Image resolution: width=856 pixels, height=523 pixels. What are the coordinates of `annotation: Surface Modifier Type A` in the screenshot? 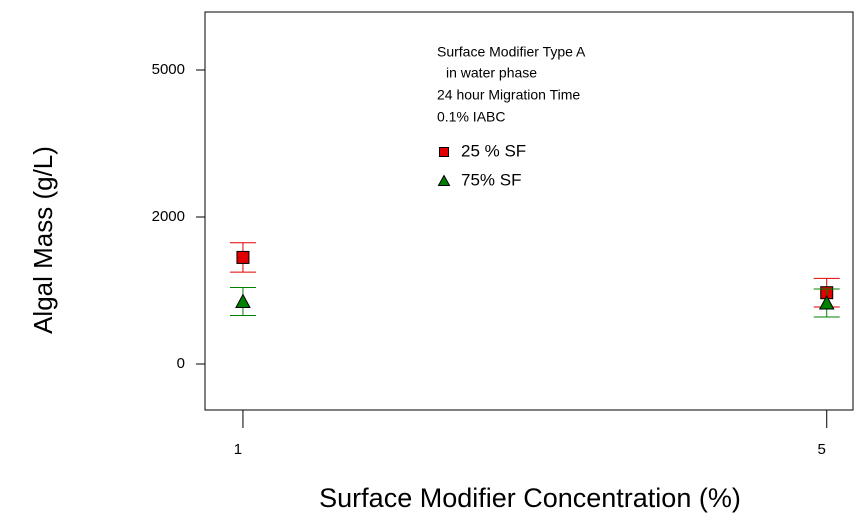 It's located at (511, 52).